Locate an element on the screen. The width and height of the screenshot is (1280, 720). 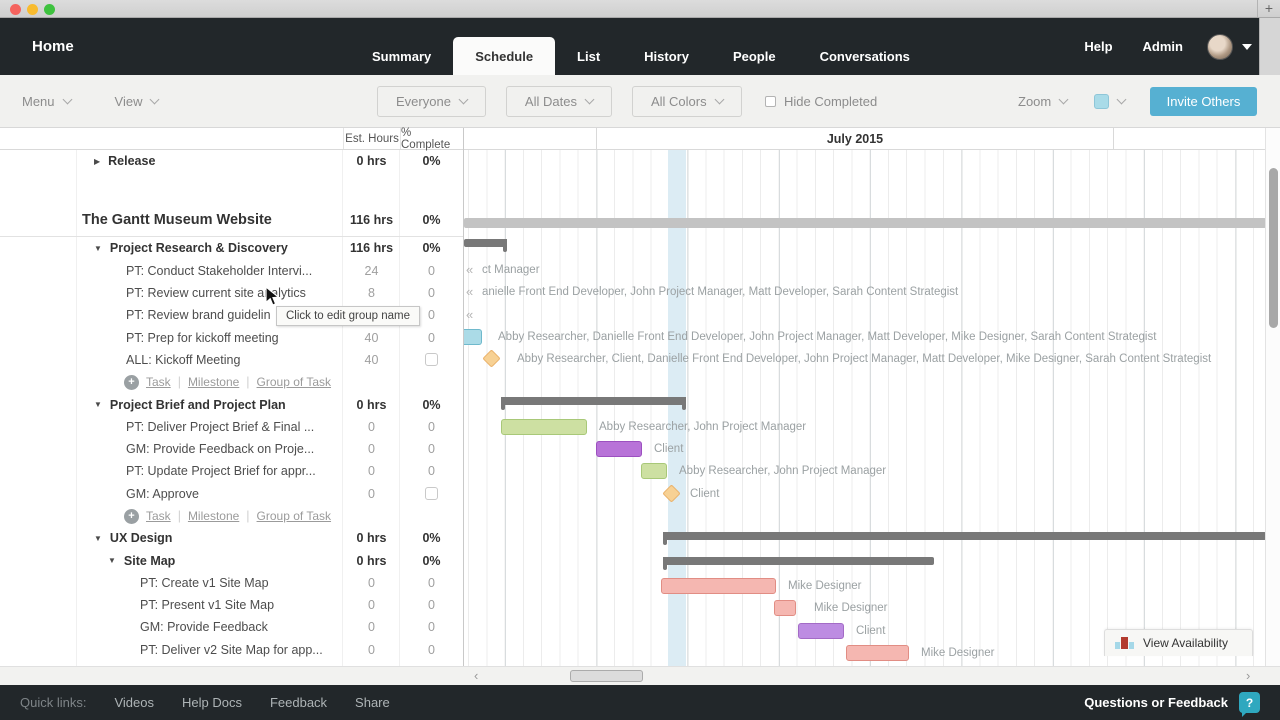
tab-summary: Summary is located at coordinates (402, 56).